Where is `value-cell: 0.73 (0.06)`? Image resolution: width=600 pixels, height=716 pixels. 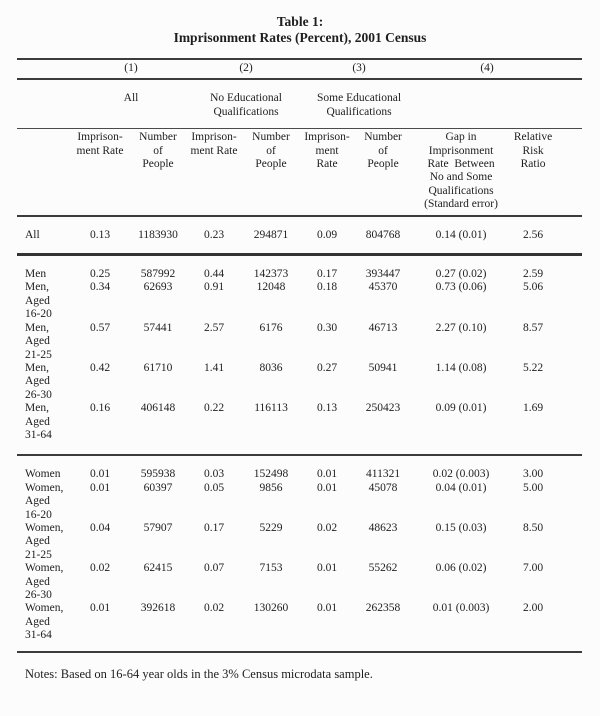
value-cell: 0.73 (0.06) is located at coordinates (461, 287).